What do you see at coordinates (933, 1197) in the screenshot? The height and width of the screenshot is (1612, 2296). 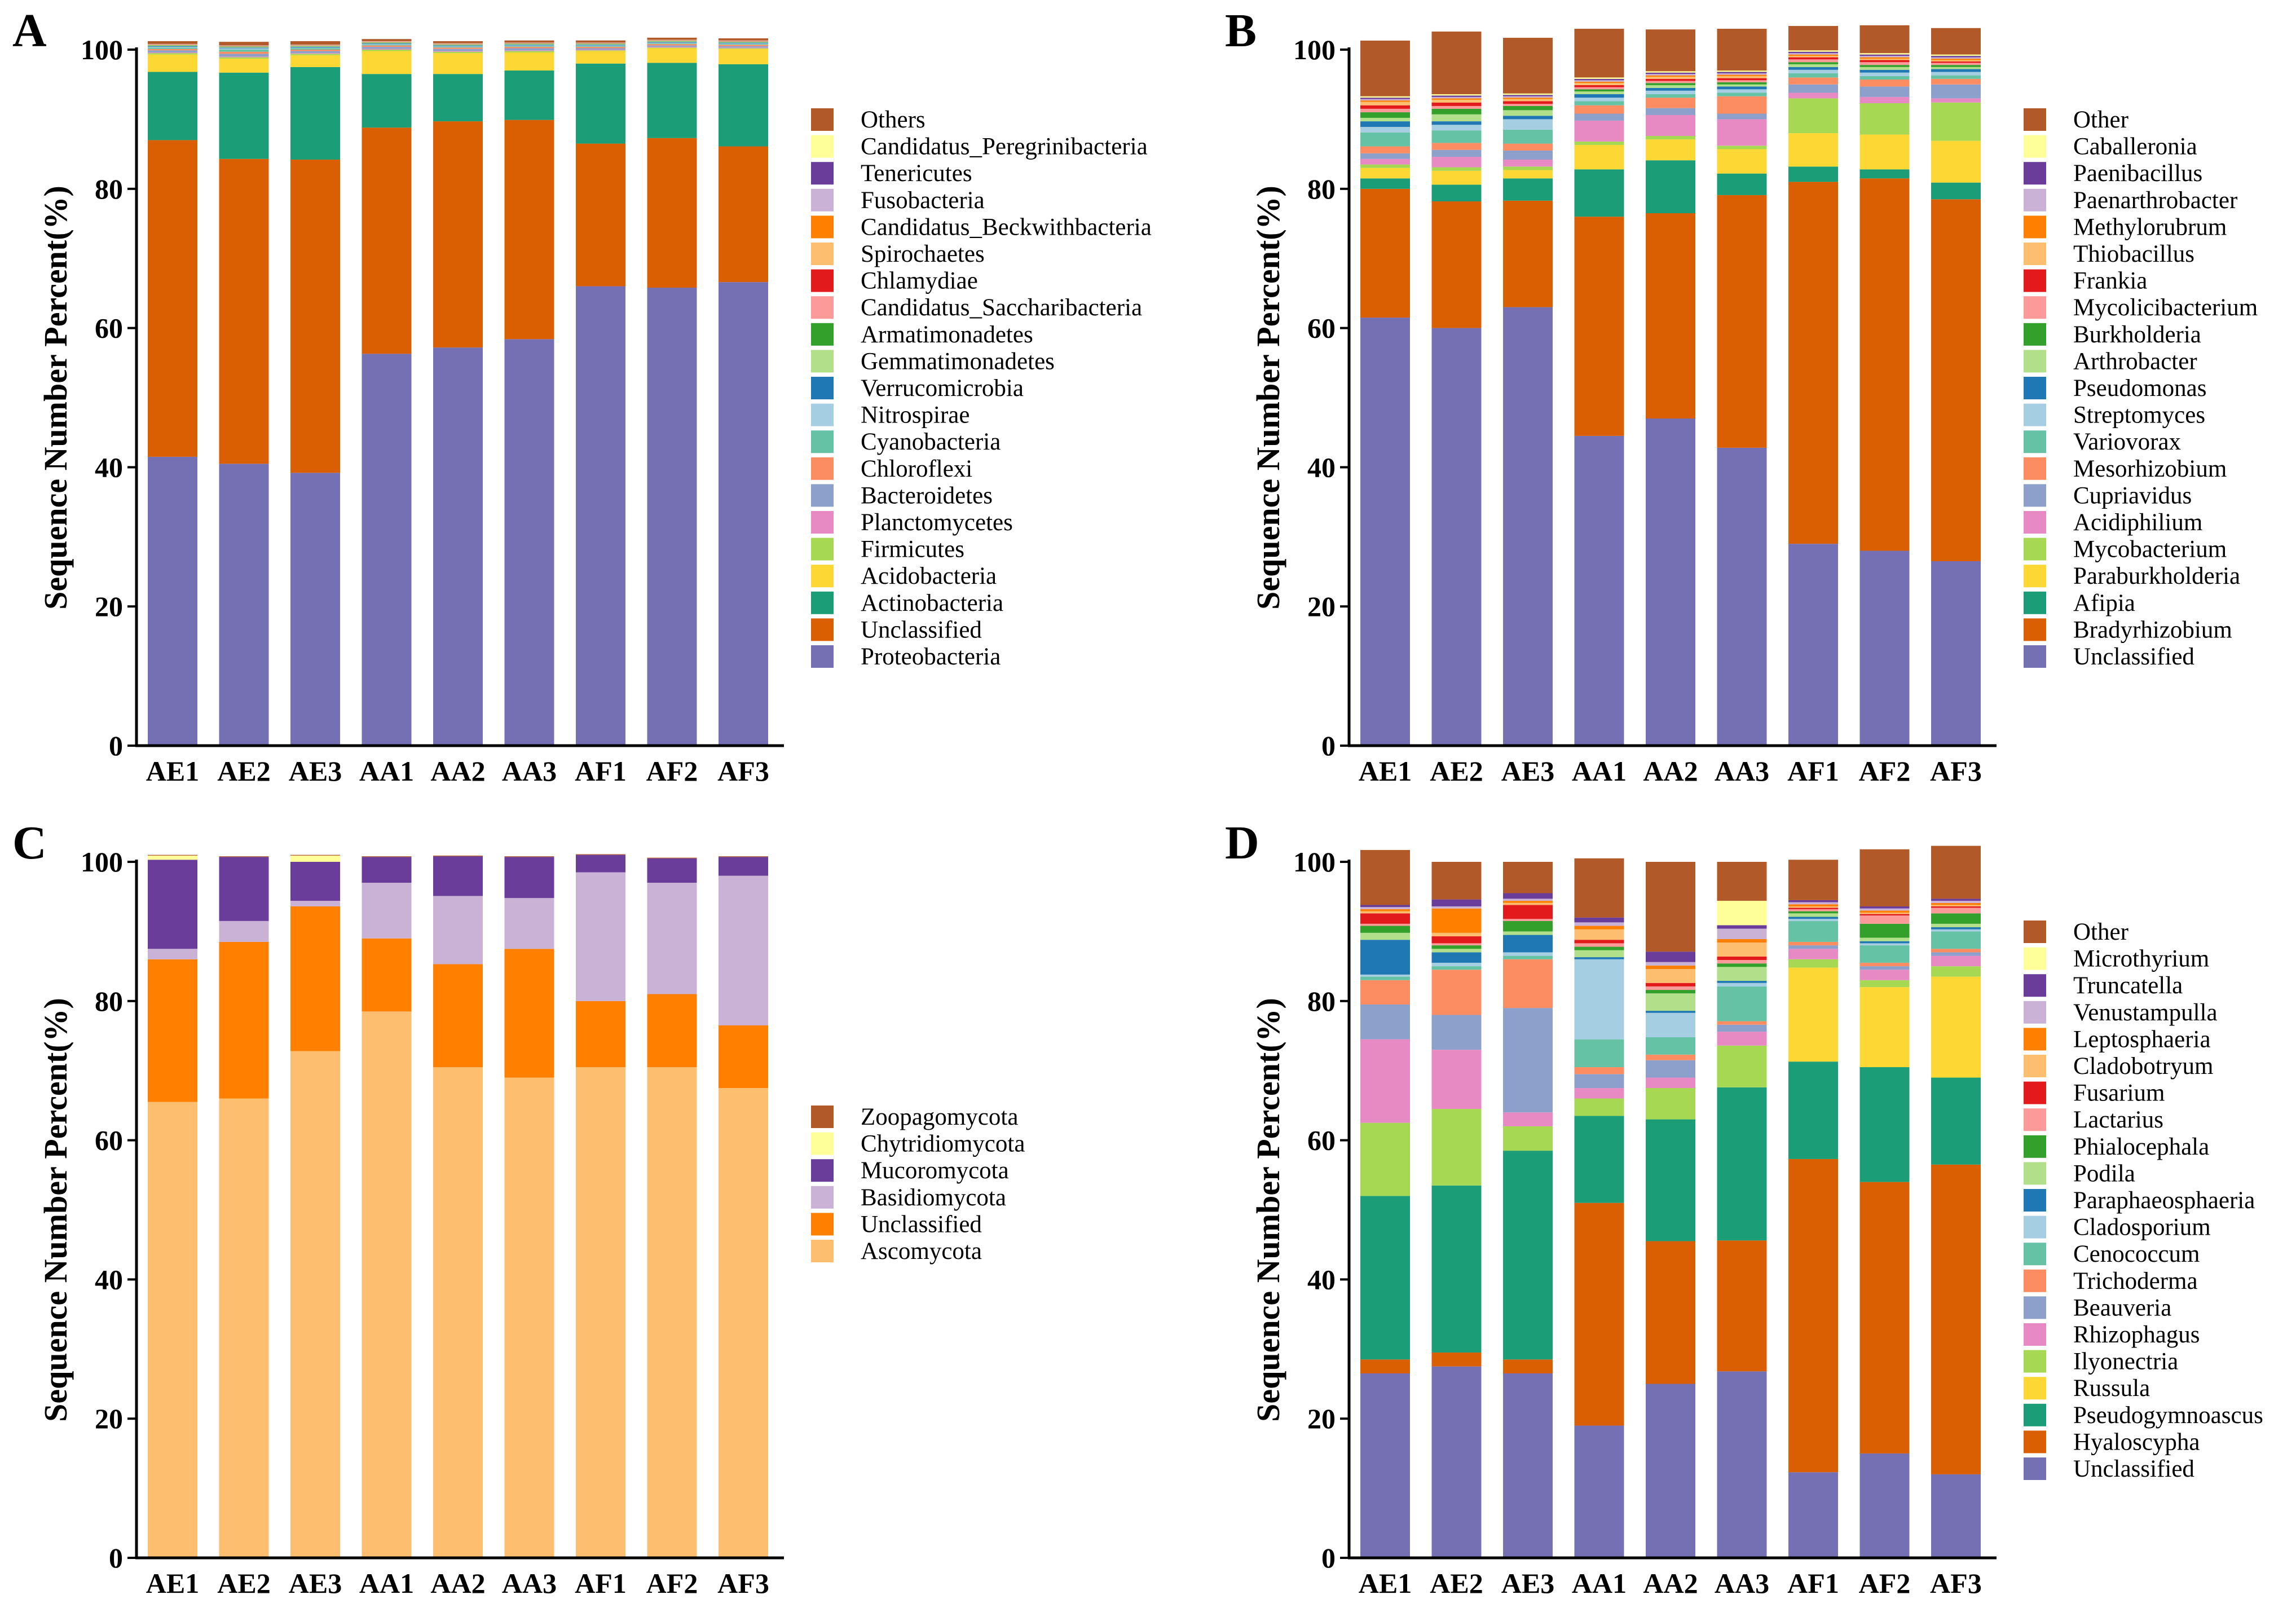 I see `legend-label: Basidiomycota` at bounding box center [933, 1197].